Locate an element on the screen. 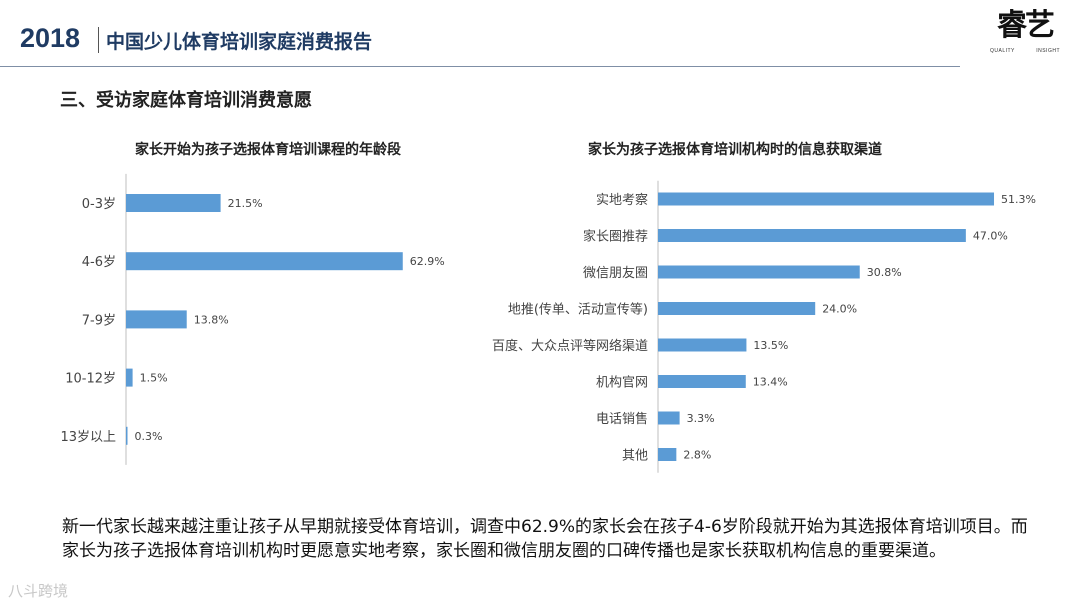  chart0-value-label: 62.9% is located at coordinates (427, 261).